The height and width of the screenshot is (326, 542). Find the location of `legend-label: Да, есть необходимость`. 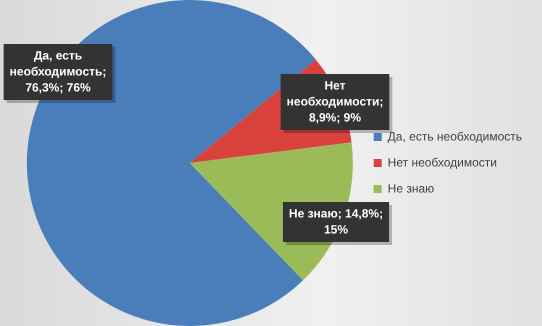

legend-label: Да, есть необходимость is located at coordinates (455, 136).